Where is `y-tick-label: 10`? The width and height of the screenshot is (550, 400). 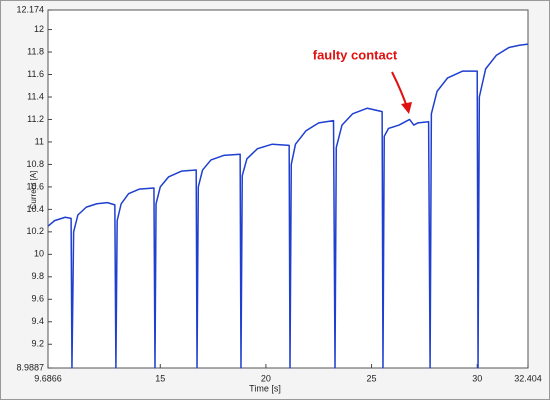 y-tick-label: 10 is located at coordinates (39, 254).